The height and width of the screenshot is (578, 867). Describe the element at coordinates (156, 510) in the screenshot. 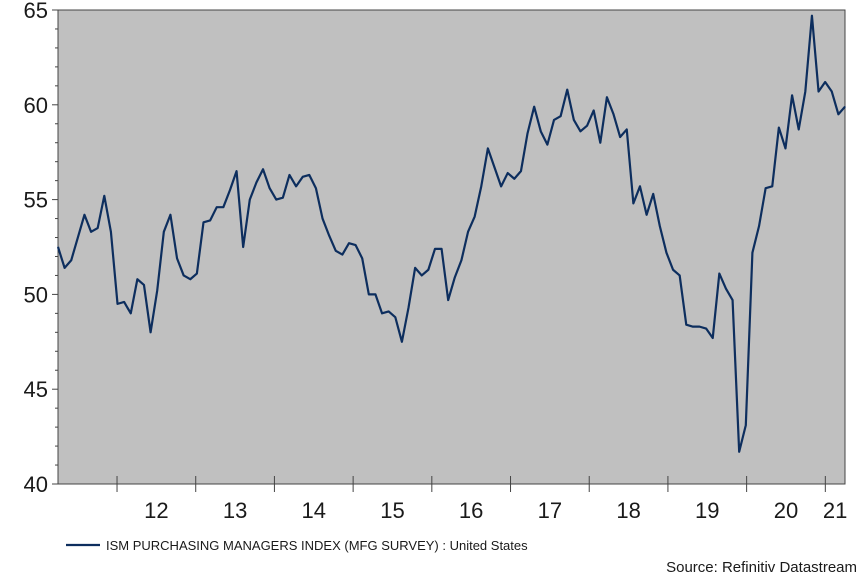

I see `x-tick-label: 12` at that location.